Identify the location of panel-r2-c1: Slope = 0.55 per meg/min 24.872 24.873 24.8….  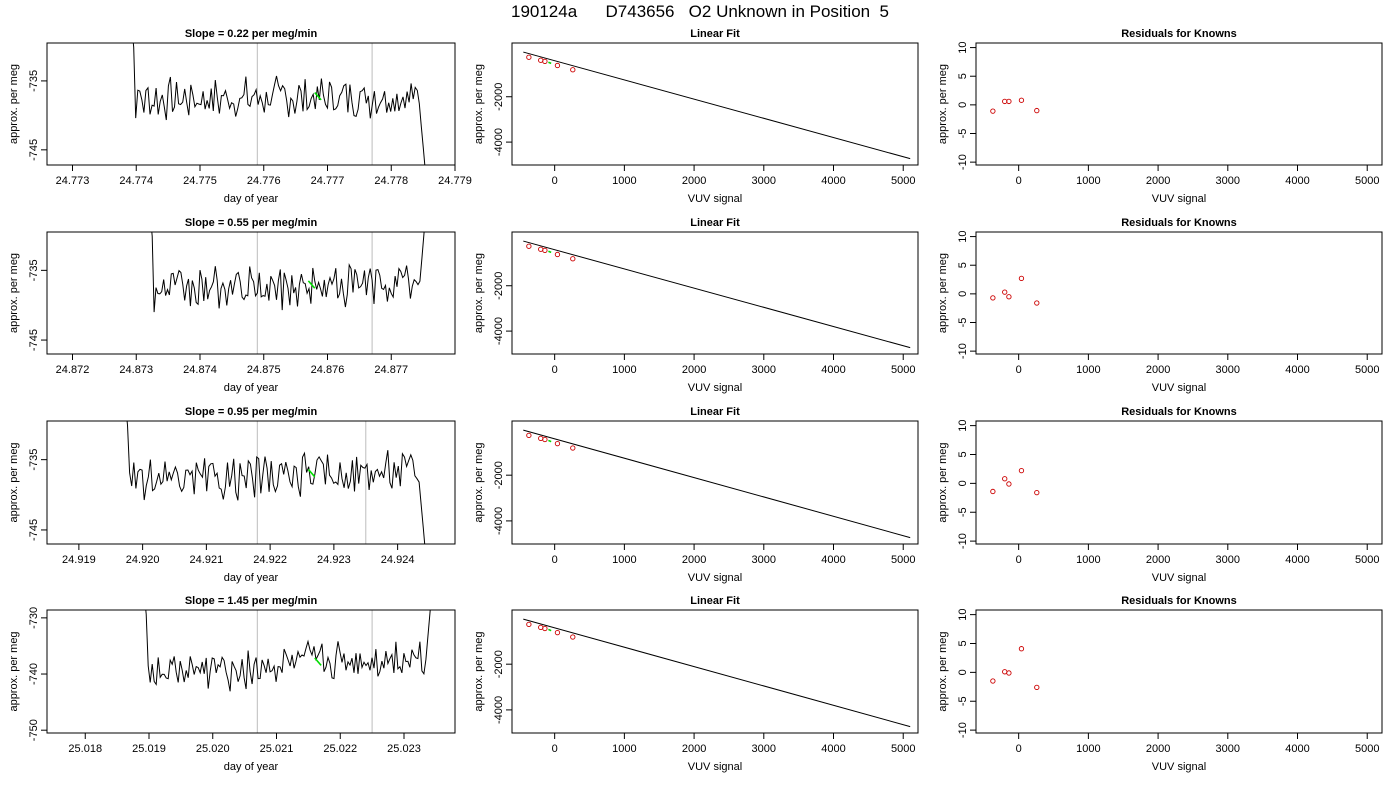
(232, 305).